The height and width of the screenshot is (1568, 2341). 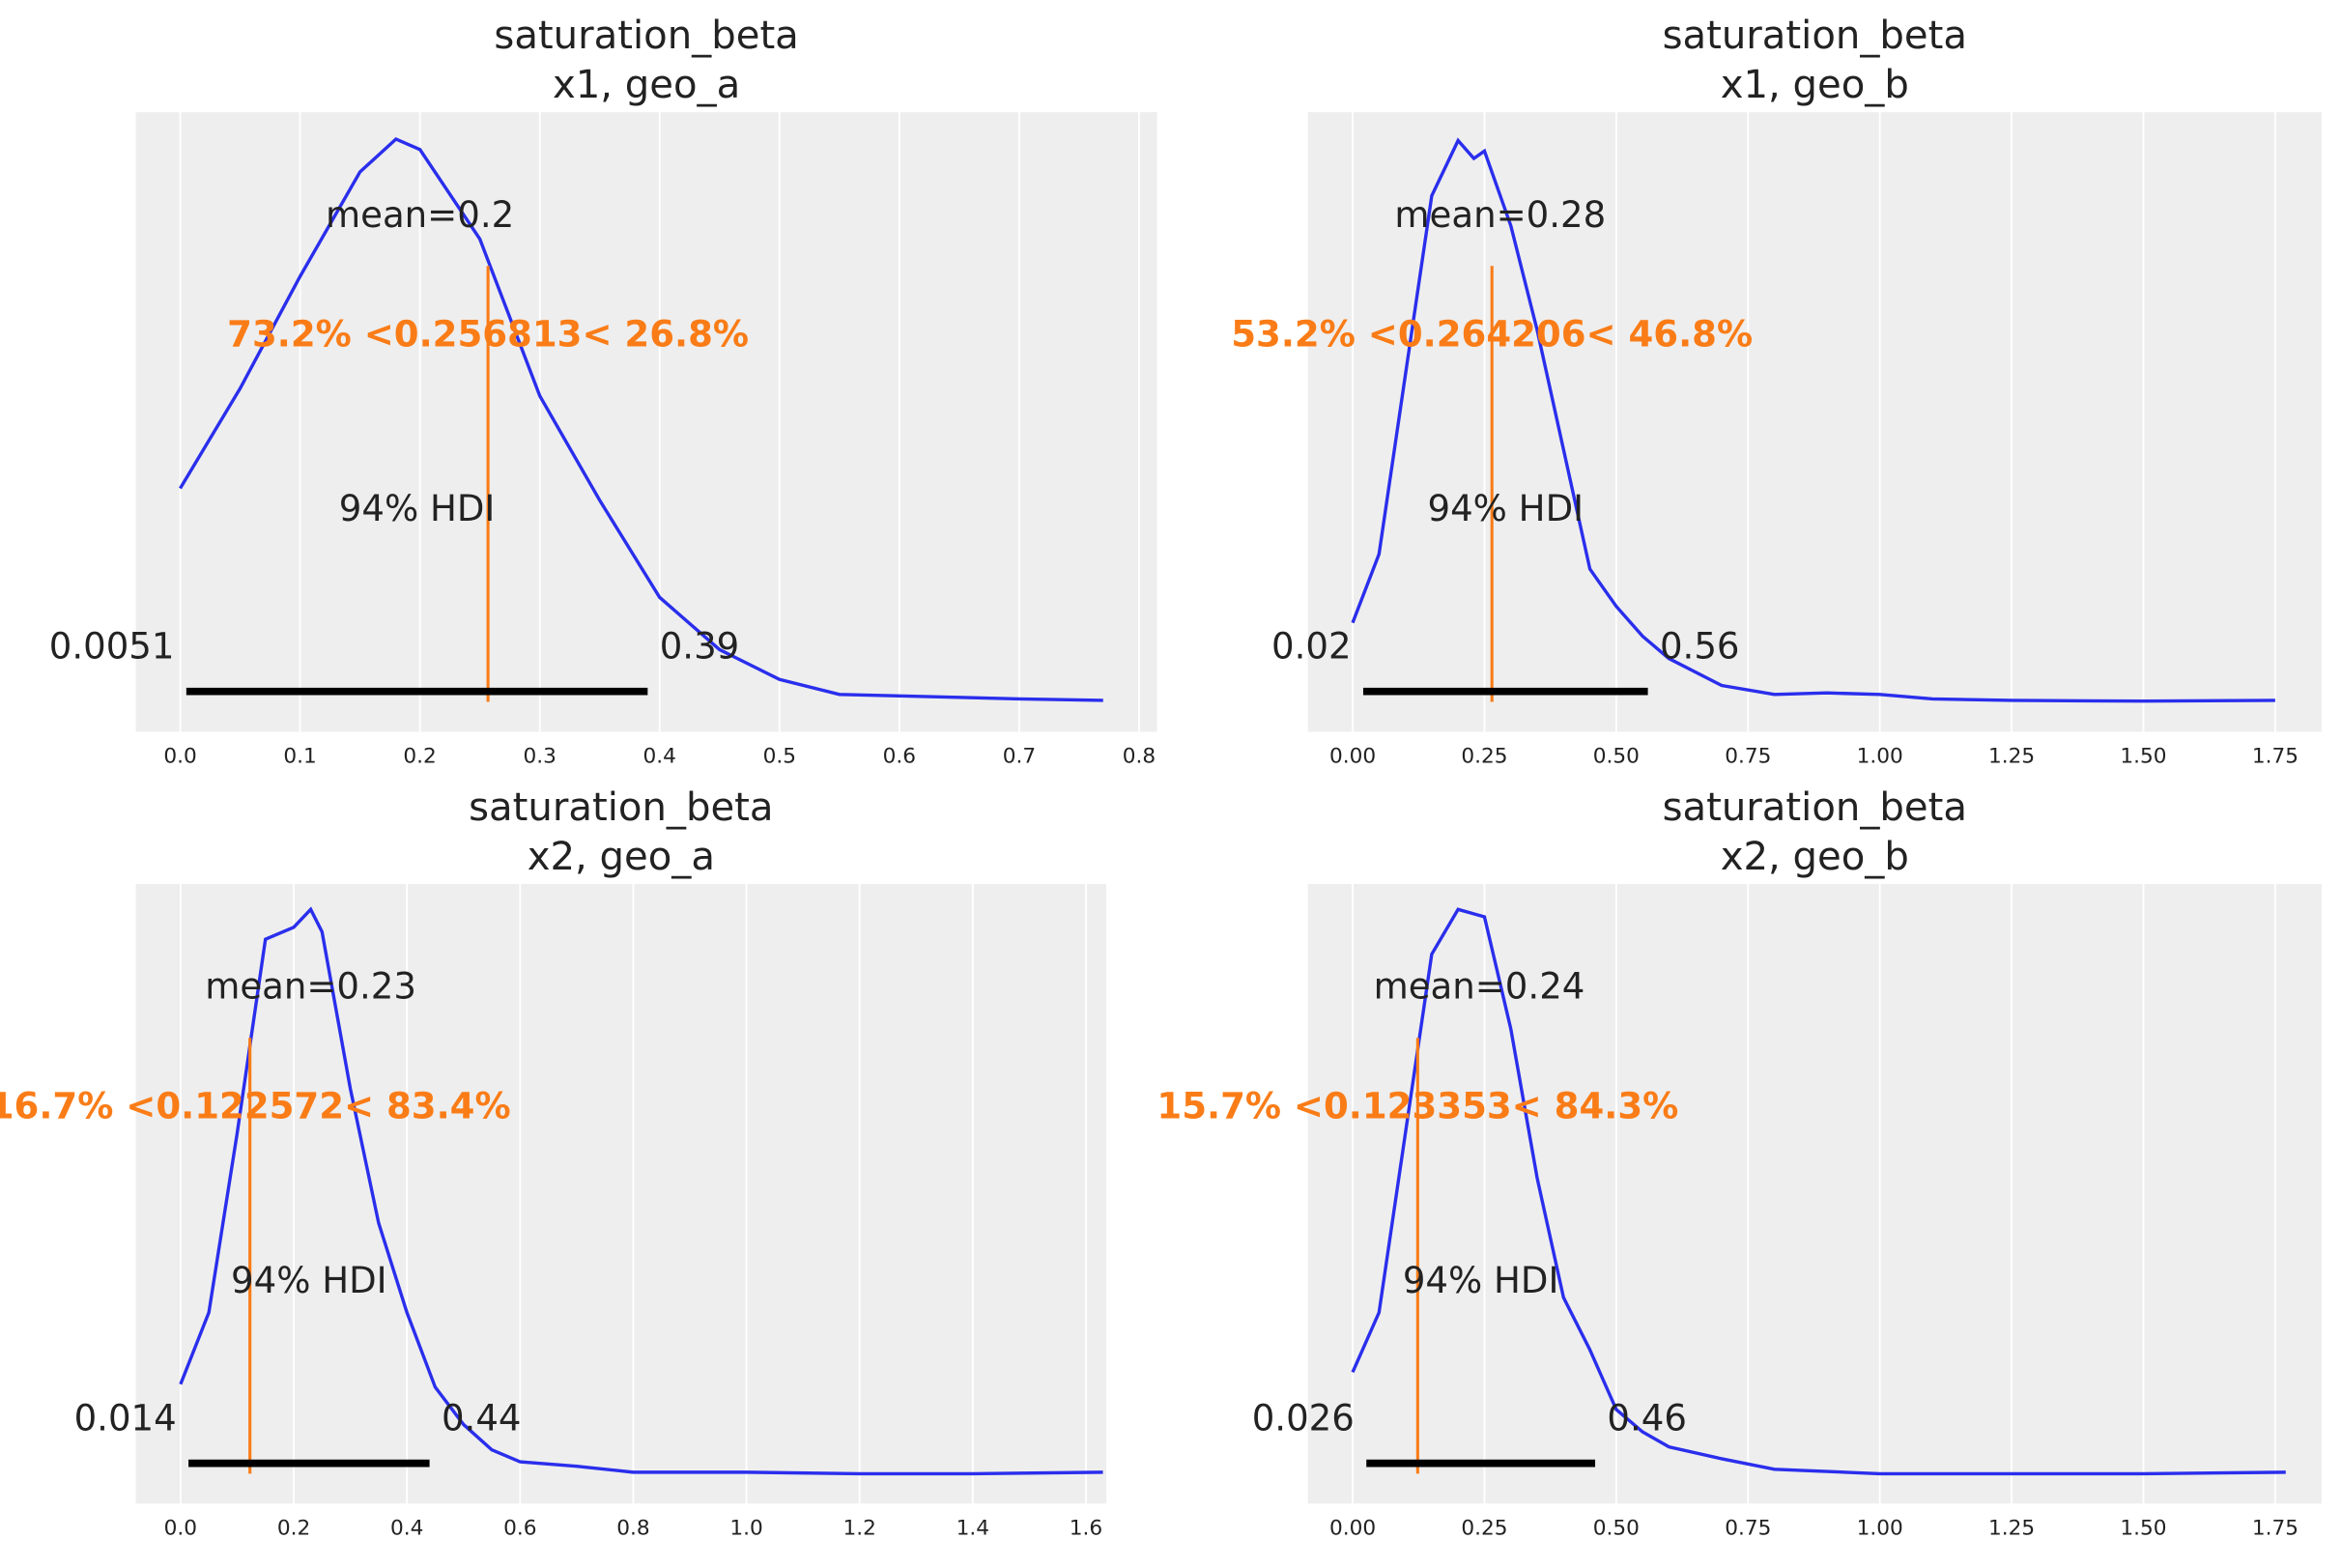 I want to click on x-tick-label: 1.2, so click(x=859, y=1529).